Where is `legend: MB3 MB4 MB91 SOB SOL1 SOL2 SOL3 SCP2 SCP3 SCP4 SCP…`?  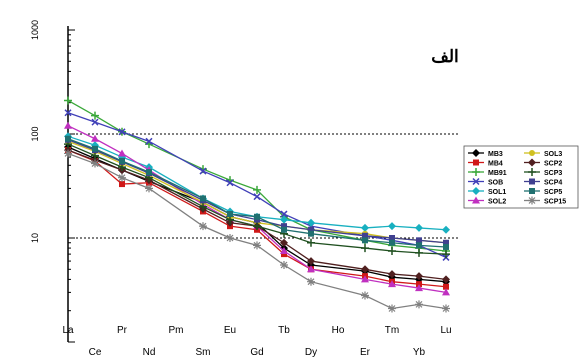 legend: MB3 MB4 MB91 SOB SOL1 SOL2 SOL3 SCP2 SCP3 SCP4 SCP… is located at coordinates (521, 177).